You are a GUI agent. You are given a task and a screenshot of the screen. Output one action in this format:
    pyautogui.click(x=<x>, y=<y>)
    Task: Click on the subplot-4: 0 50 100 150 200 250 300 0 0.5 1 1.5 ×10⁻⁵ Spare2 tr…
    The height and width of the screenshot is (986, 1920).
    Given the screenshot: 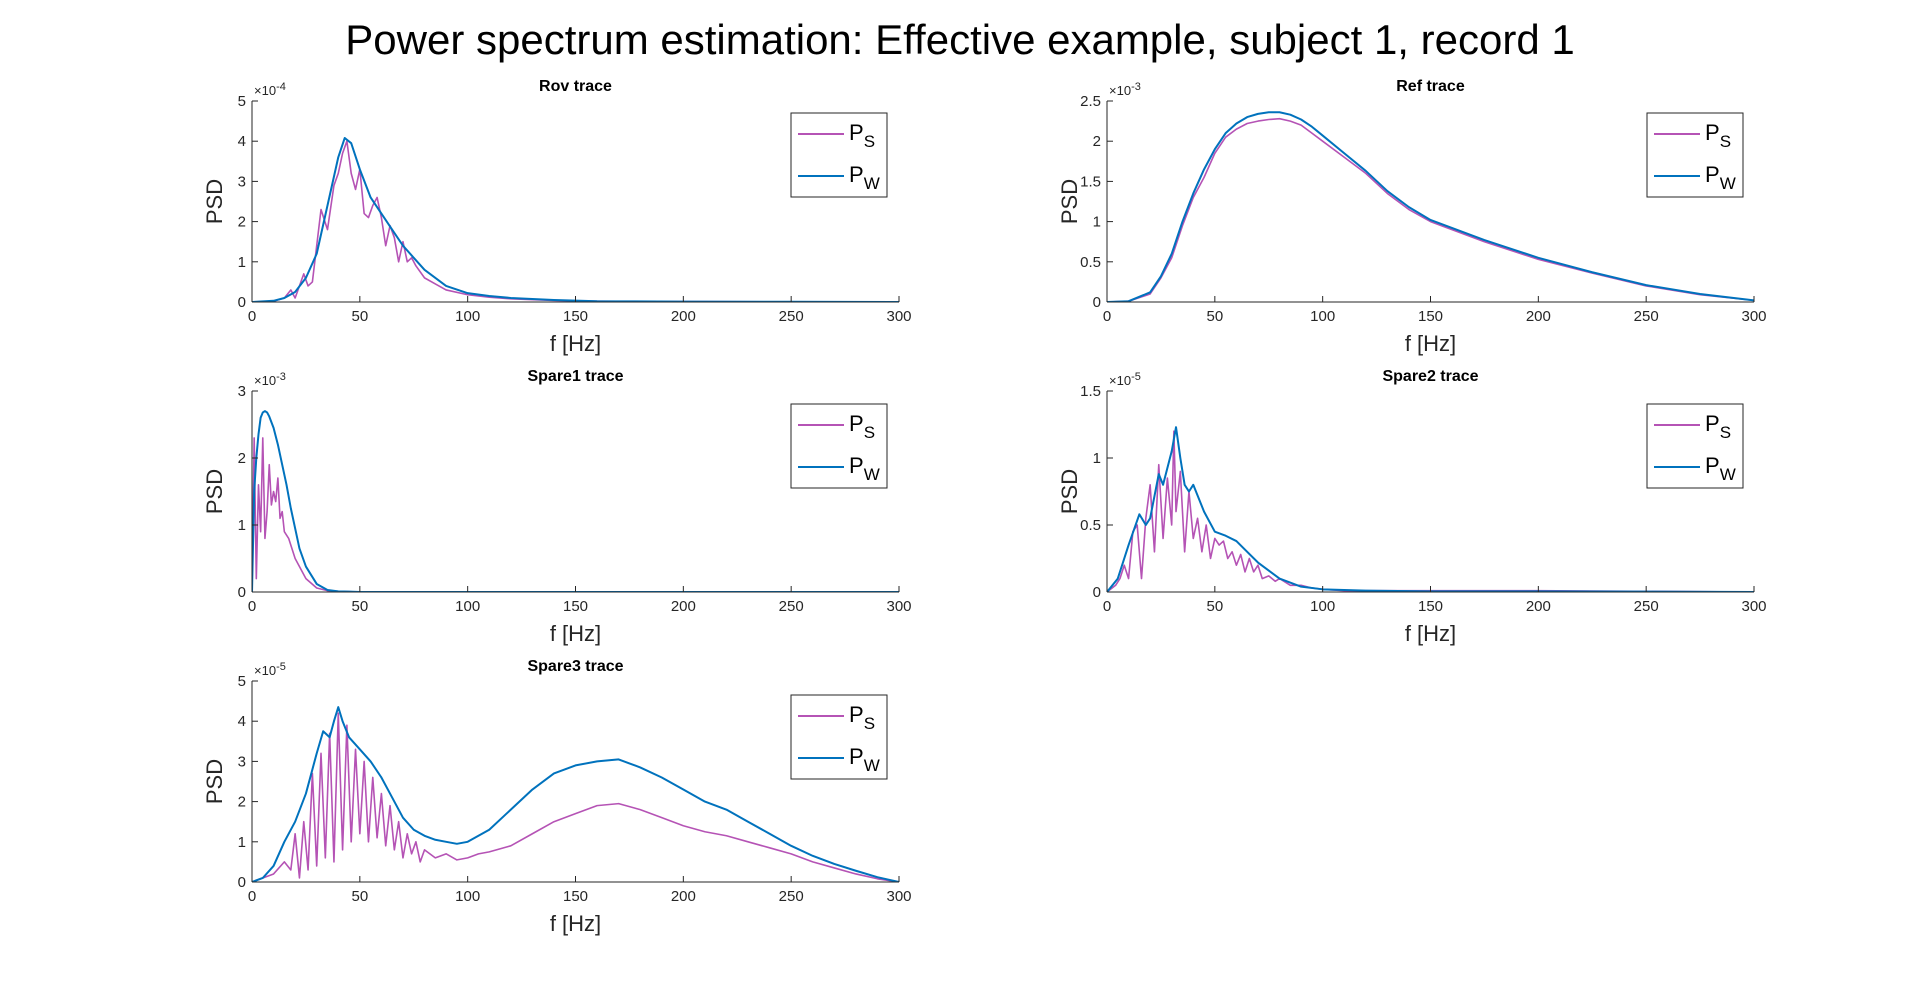 What is the action you would take?
    pyautogui.click(x=1412, y=507)
    